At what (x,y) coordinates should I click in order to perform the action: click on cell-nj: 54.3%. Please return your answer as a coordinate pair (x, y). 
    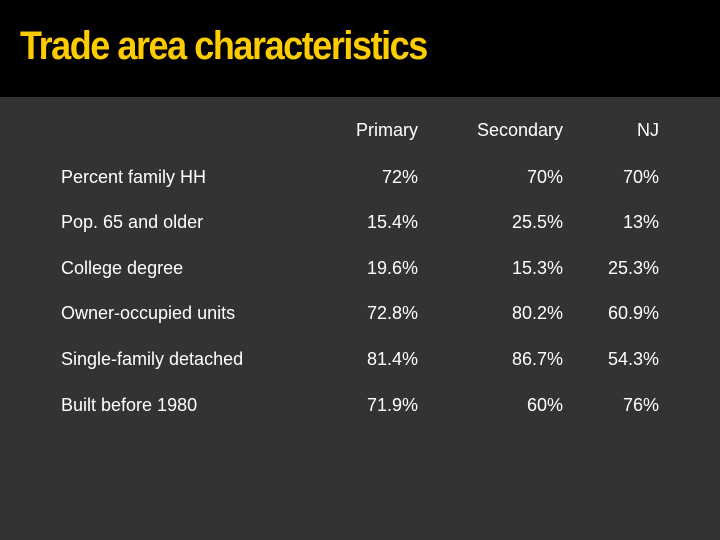
    Looking at the image, I should click on (633, 359).